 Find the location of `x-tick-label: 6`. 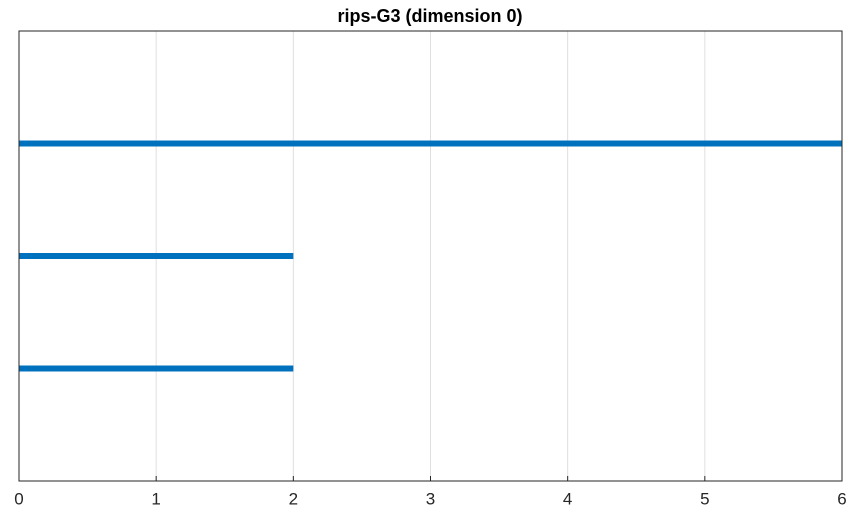

x-tick-label: 6 is located at coordinates (841, 498).